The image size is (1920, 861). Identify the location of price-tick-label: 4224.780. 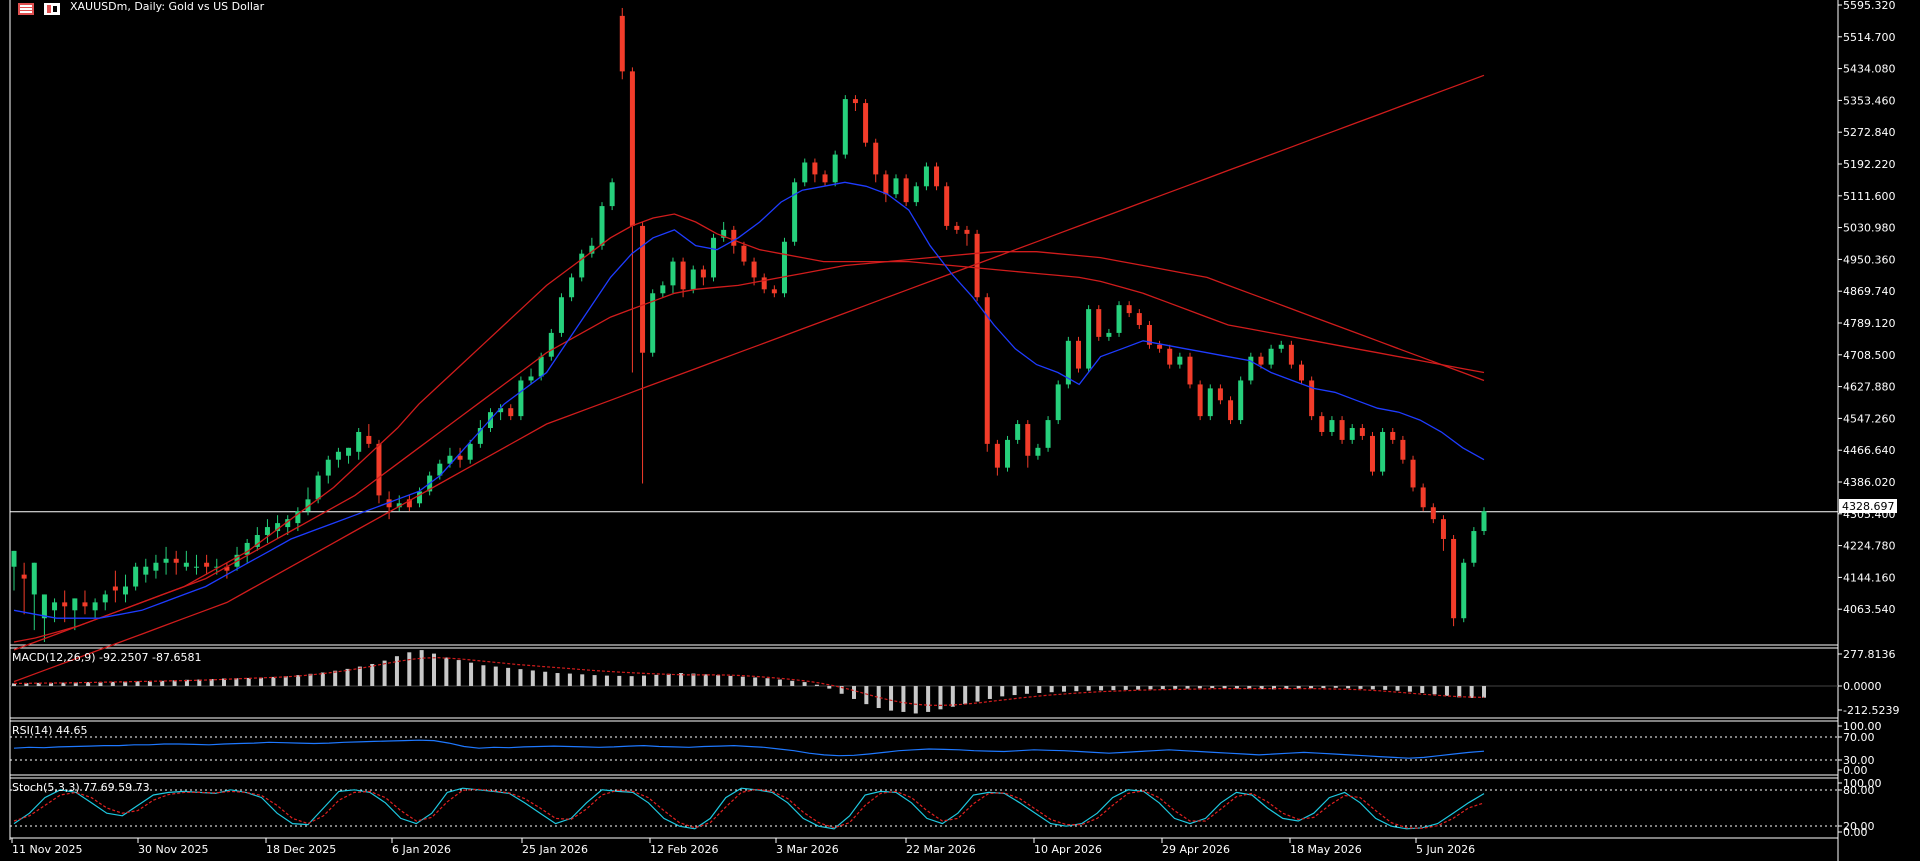
(1869, 546).